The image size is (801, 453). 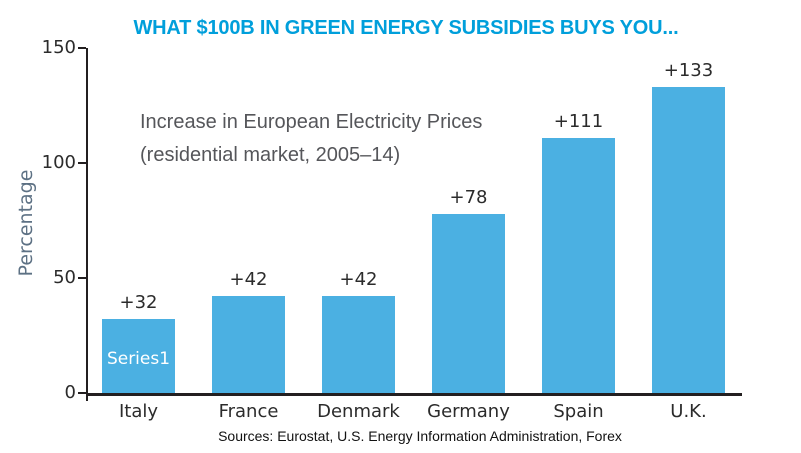 What do you see at coordinates (248, 344) in the screenshot?
I see `bar-france` at bounding box center [248, 344].